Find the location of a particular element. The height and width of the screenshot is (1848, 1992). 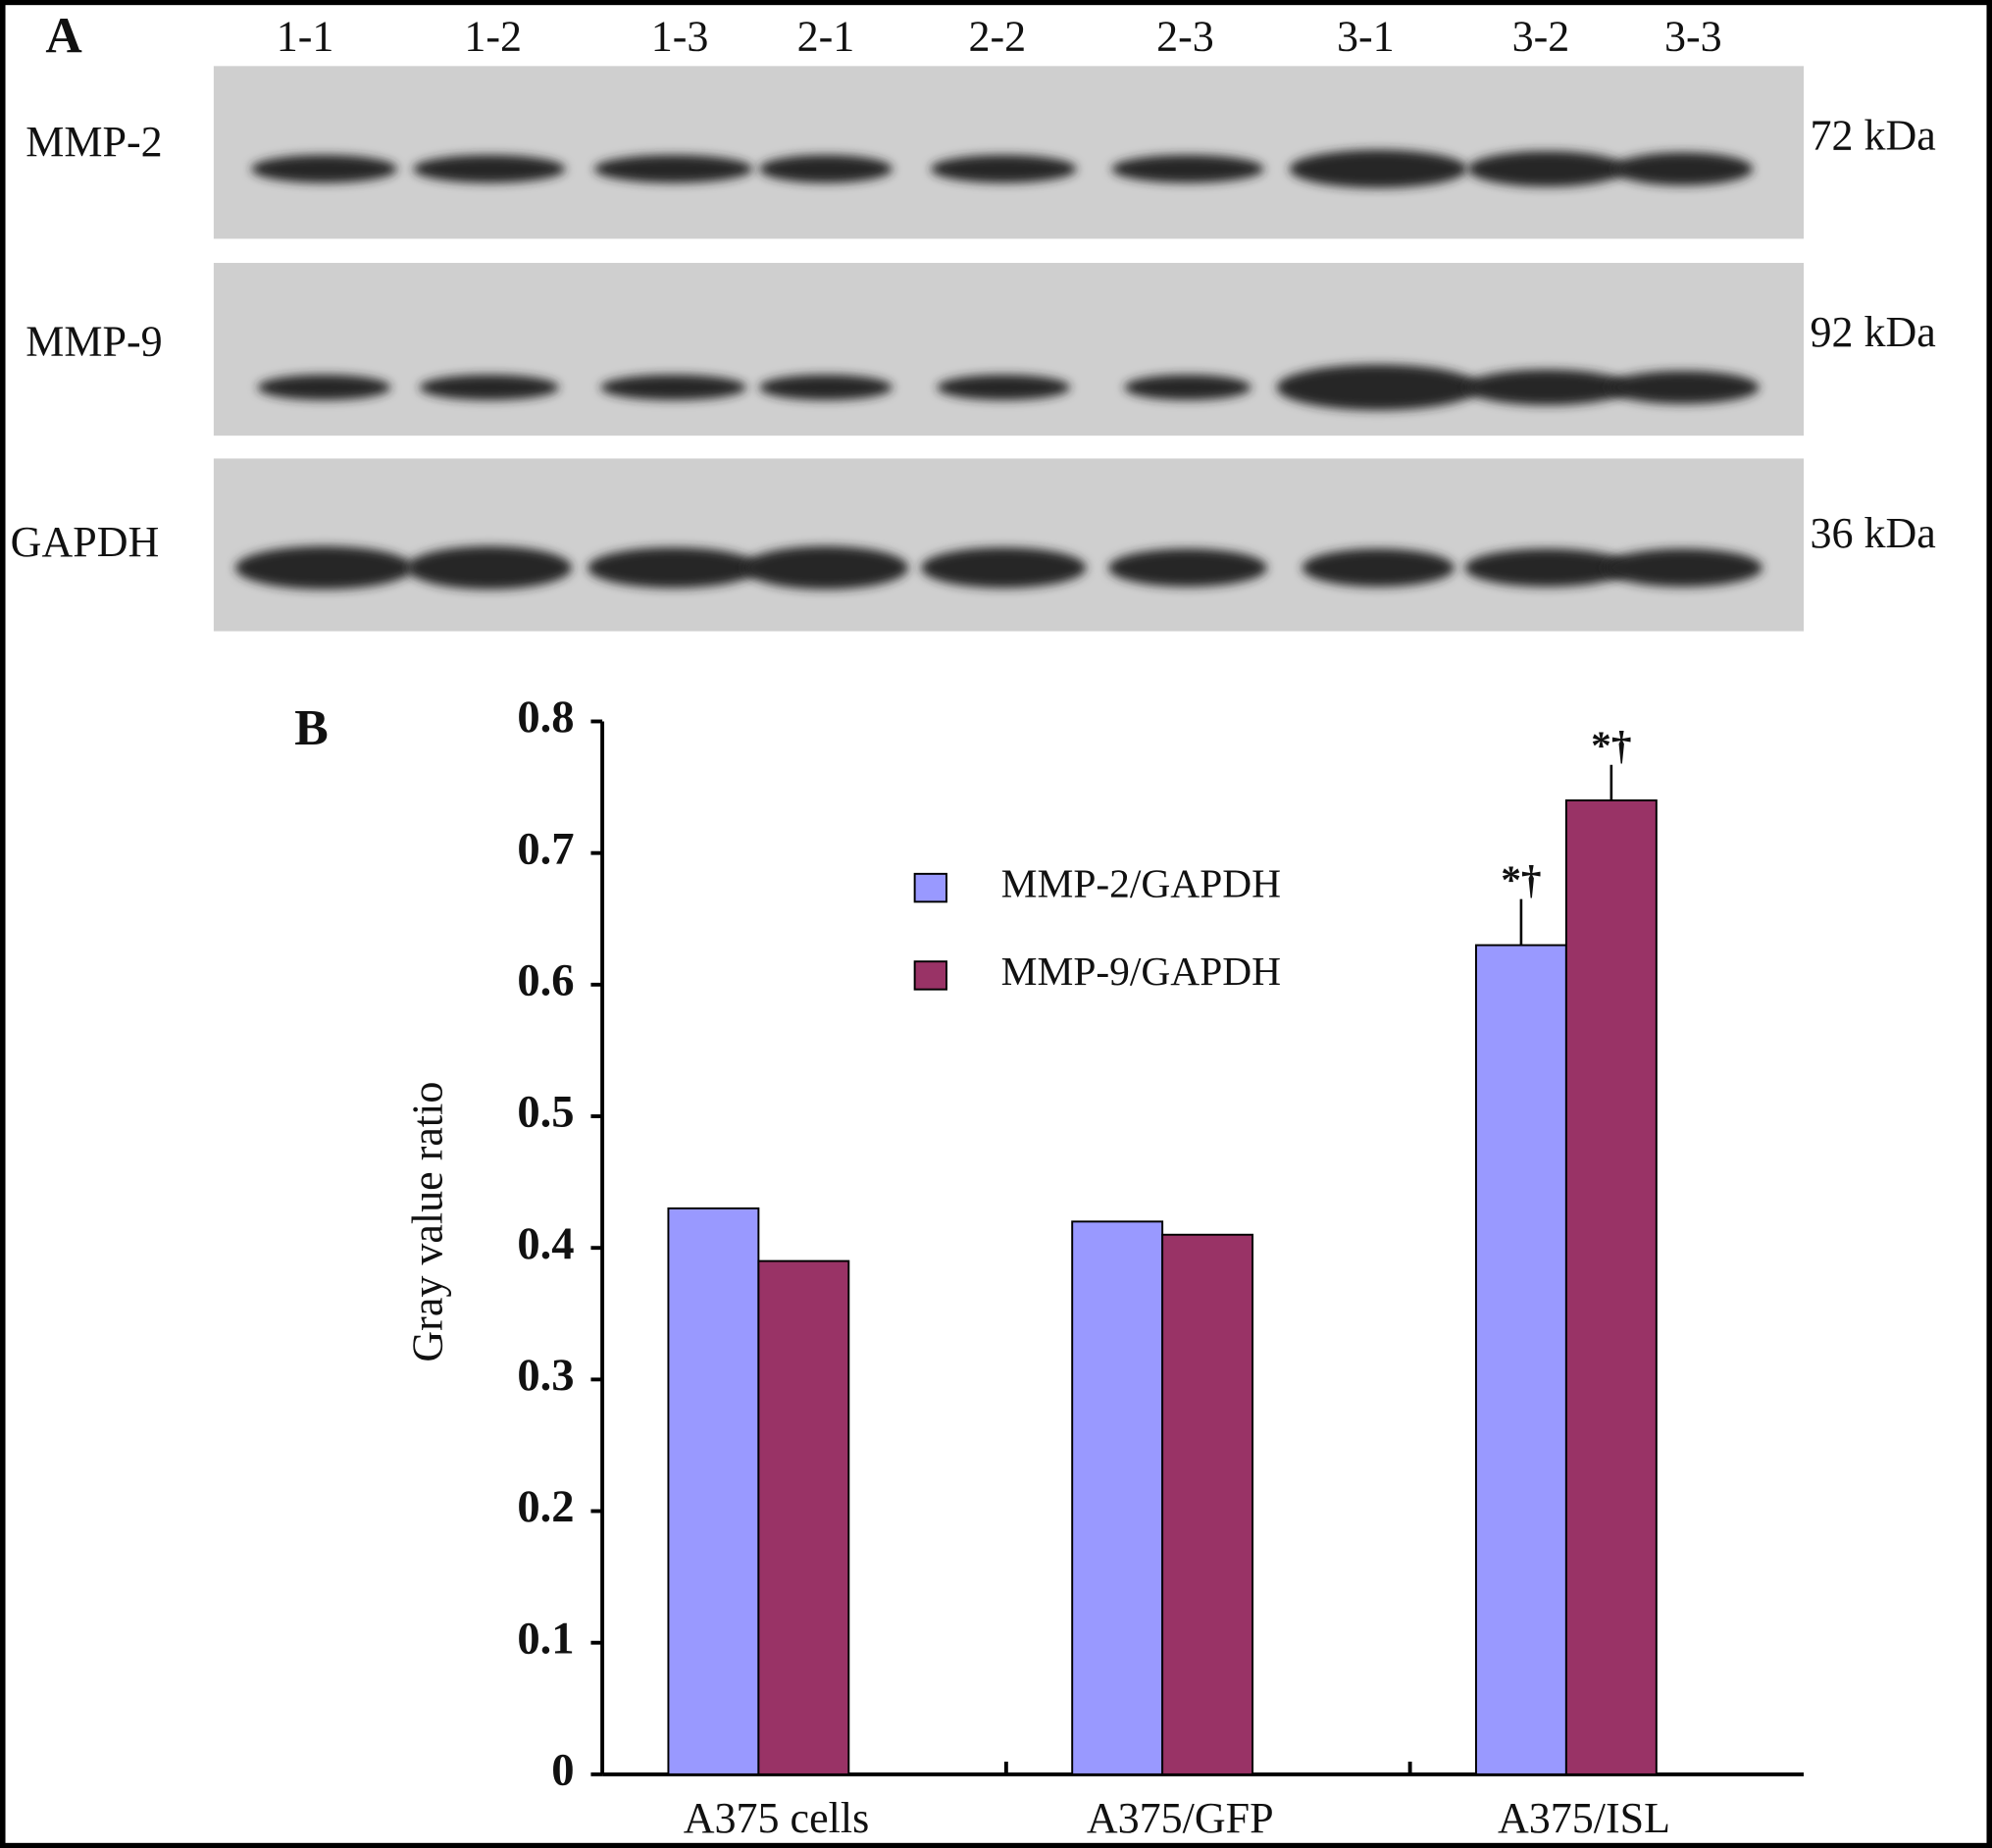

y-tick-label: 0.3 is located at coordinates (545, 1375).